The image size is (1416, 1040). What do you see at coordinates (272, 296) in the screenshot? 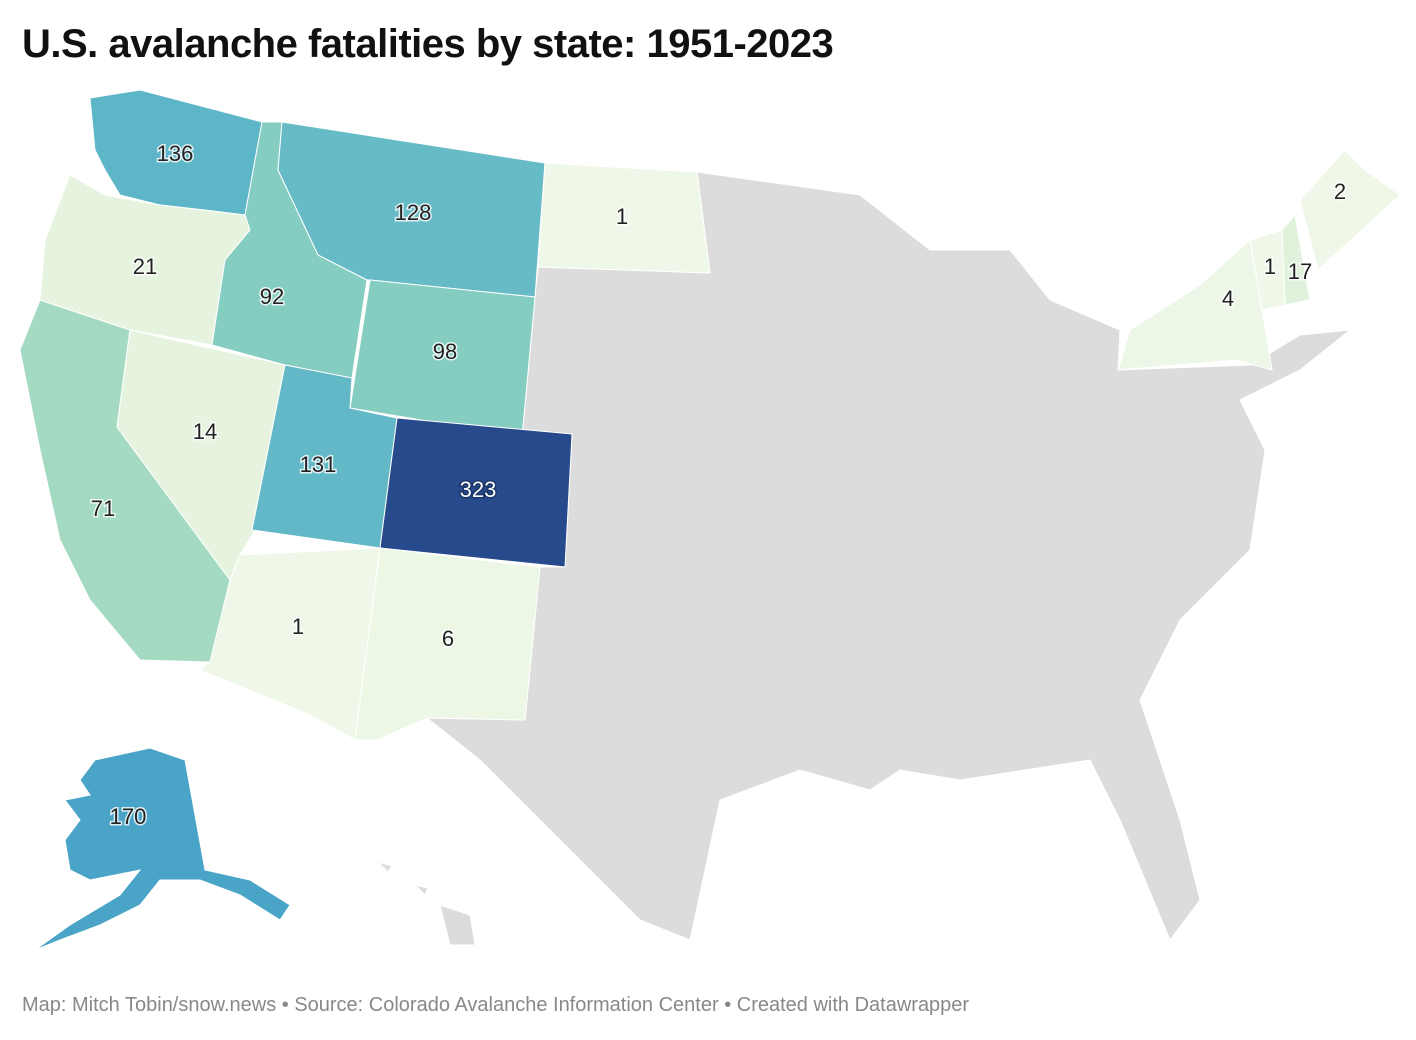
I see `state-value-label: 92` at bounding box center [272, 296].